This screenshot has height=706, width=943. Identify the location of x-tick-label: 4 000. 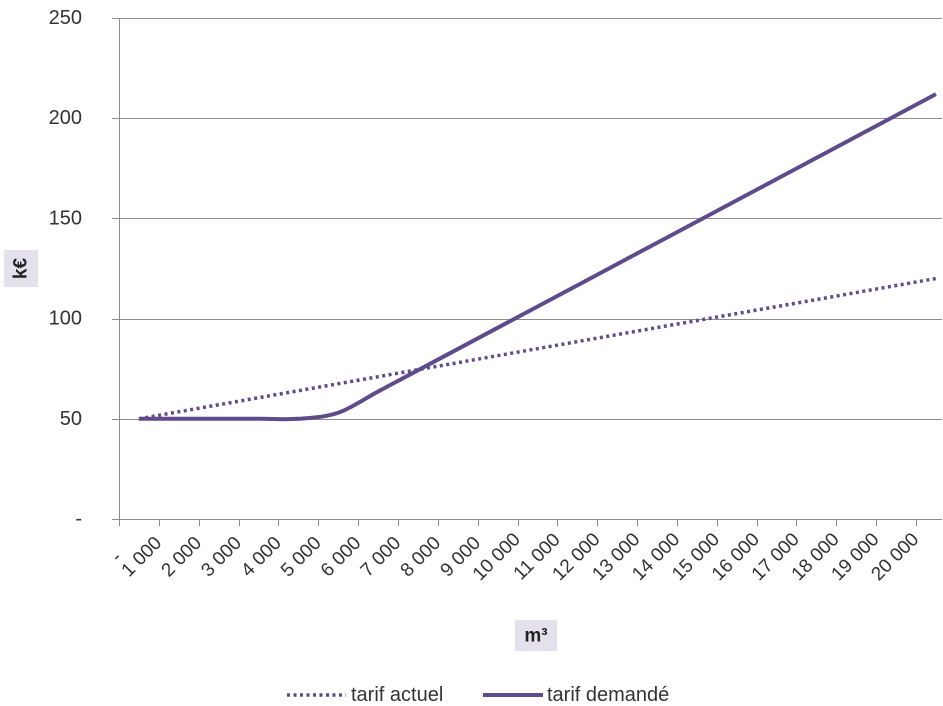
(261, 557).